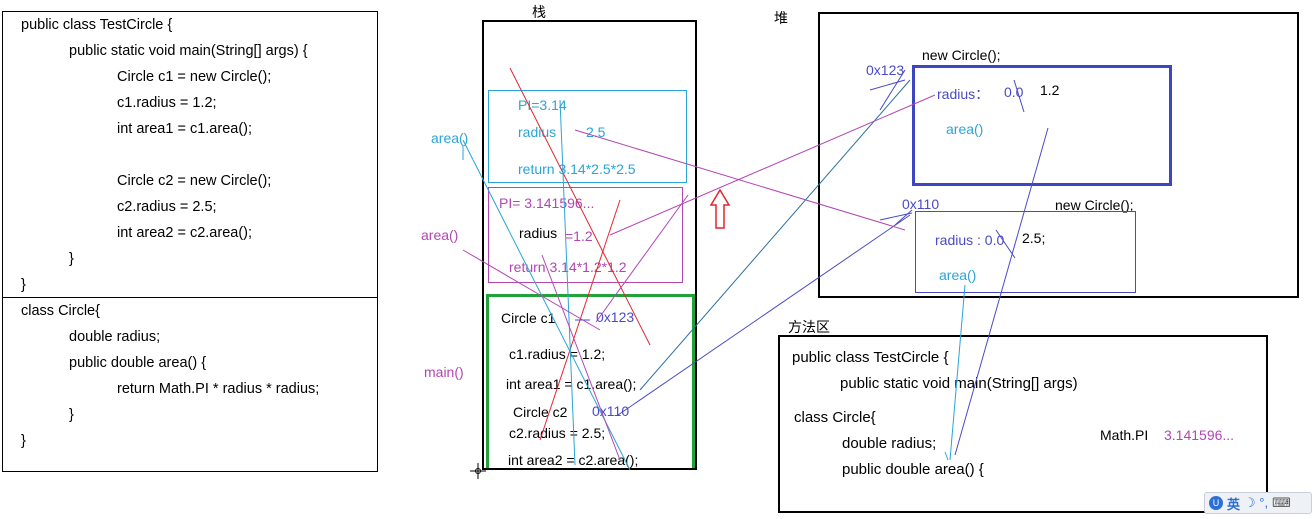  What do you see at coordinates (579, 236) in the screenshot?
I see `frame2-radius-value: =1.2` at bounding box center [579, 236].